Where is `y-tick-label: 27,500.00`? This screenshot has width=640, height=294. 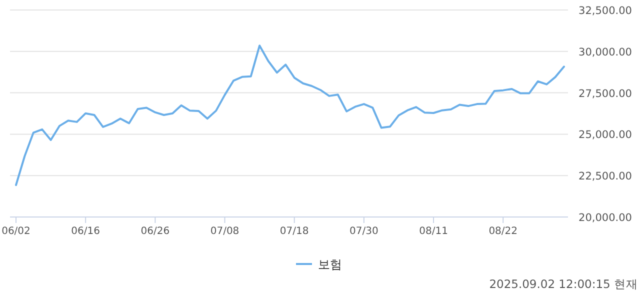 y-tick-label: 27,500.00 is located at coordinates (605, 94).